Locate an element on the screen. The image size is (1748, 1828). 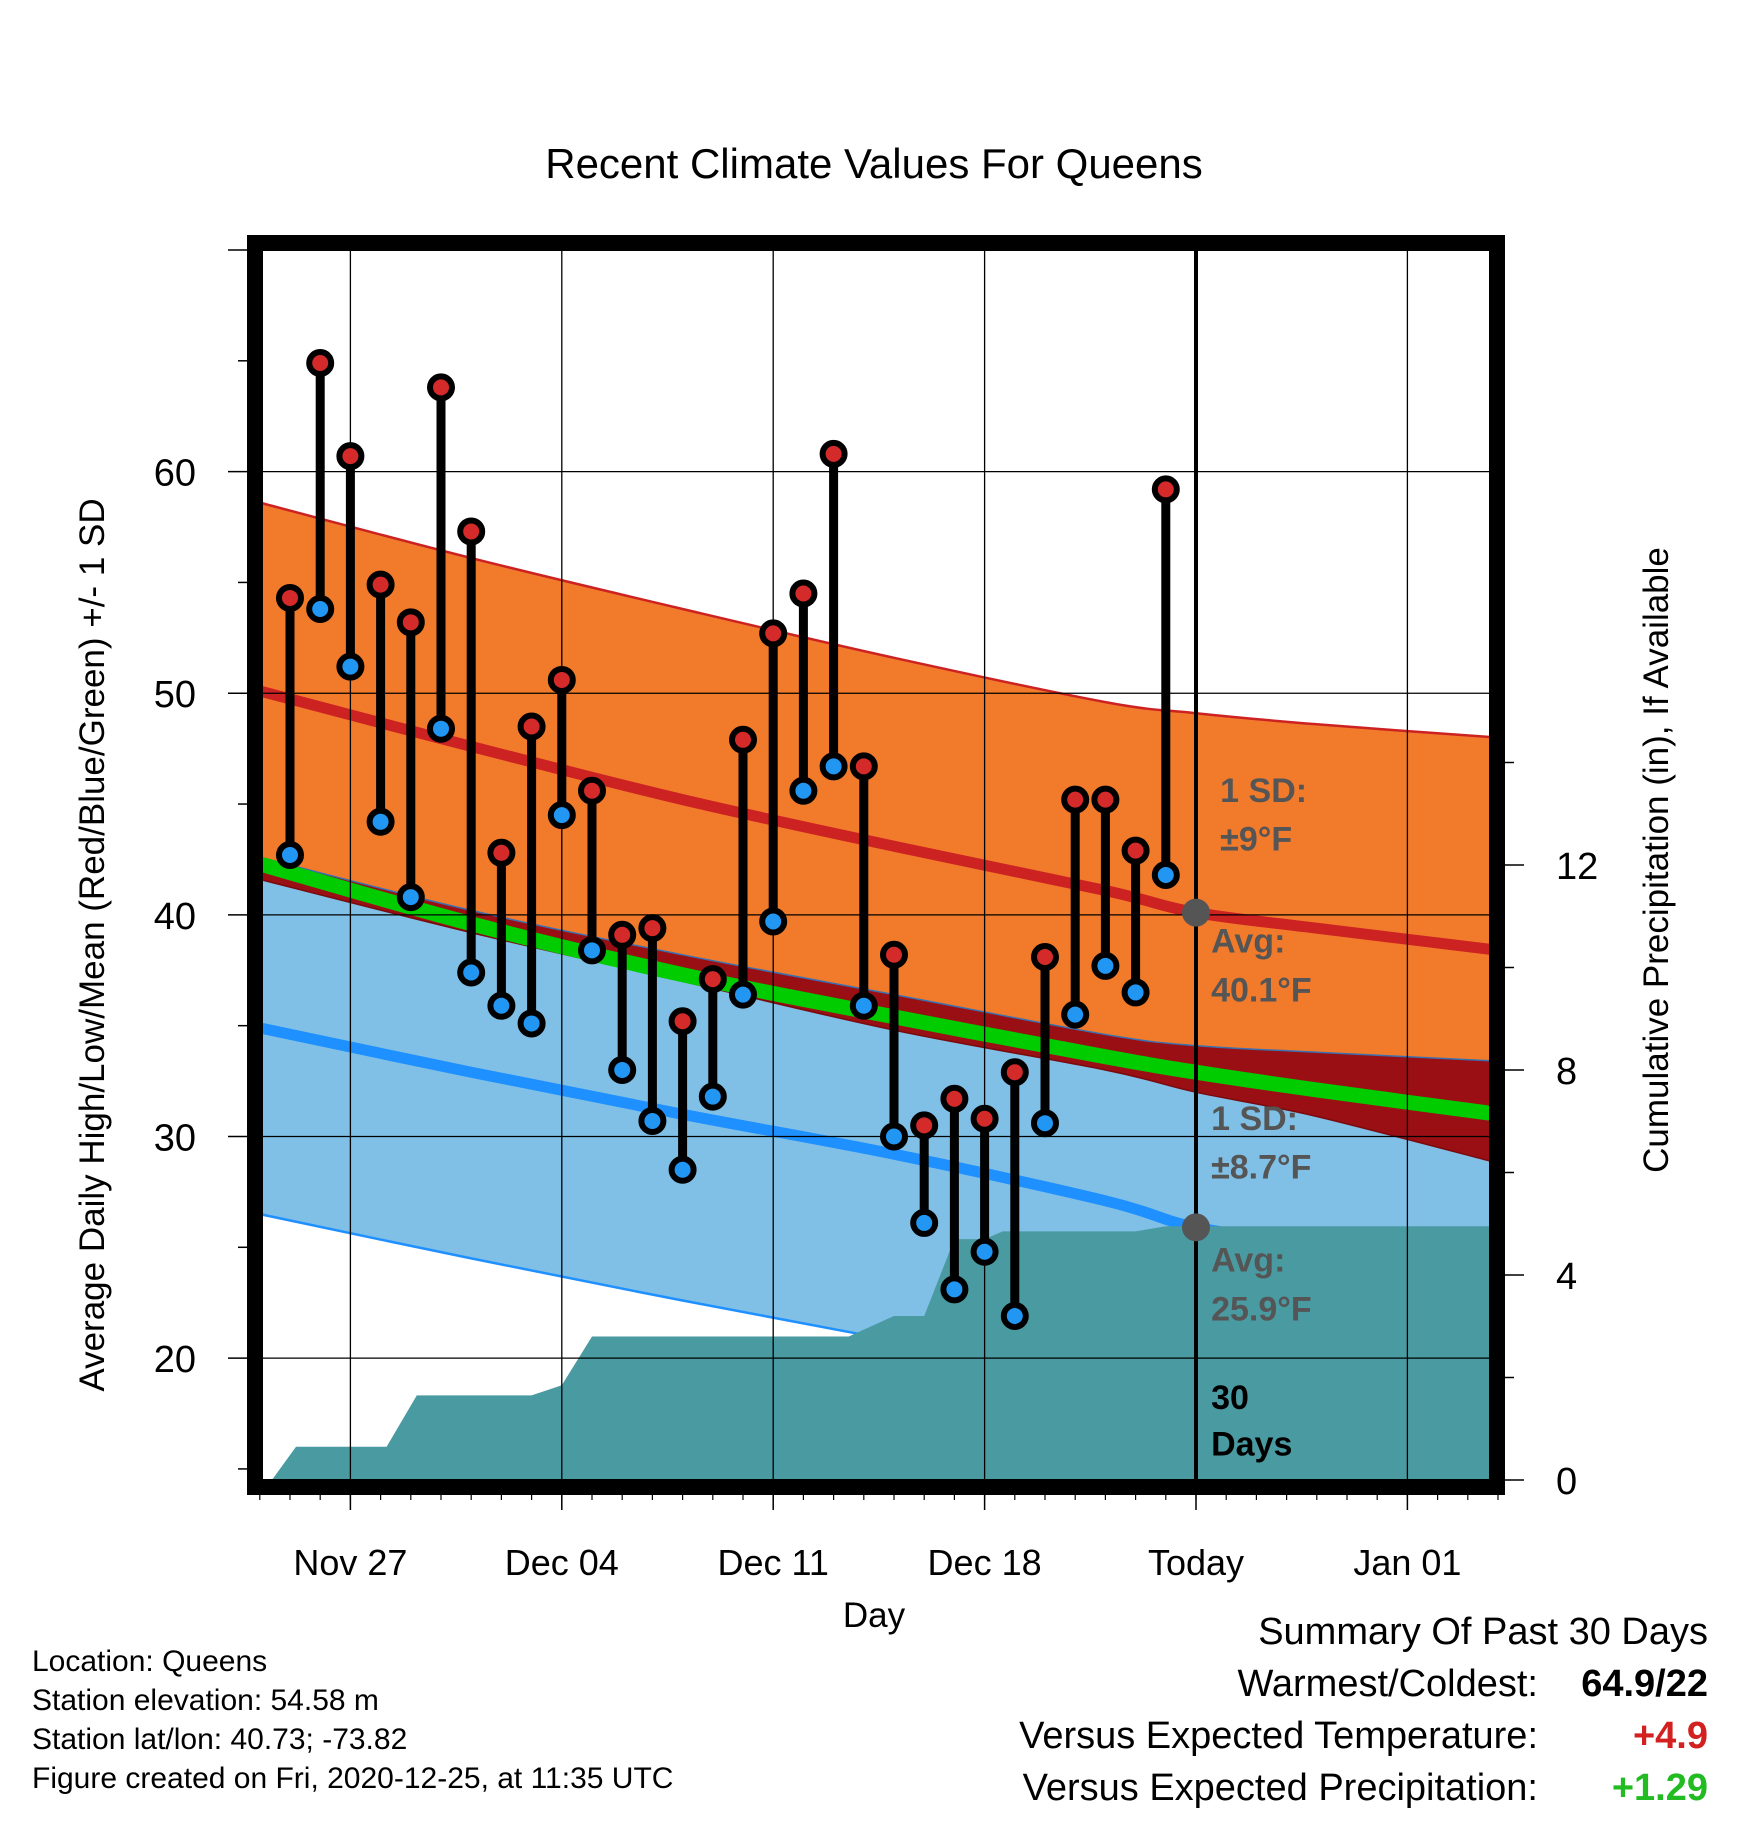
x-tick-label: Dec 04 is located at coordinates (562, 1562).